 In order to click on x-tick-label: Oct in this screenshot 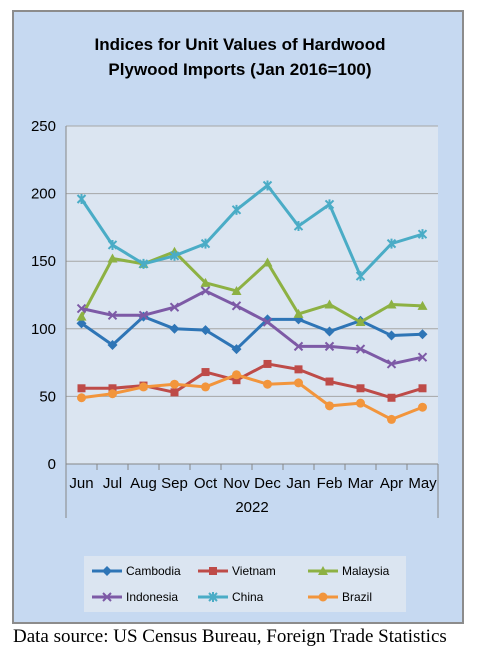, I will do `click(206, 483)`.